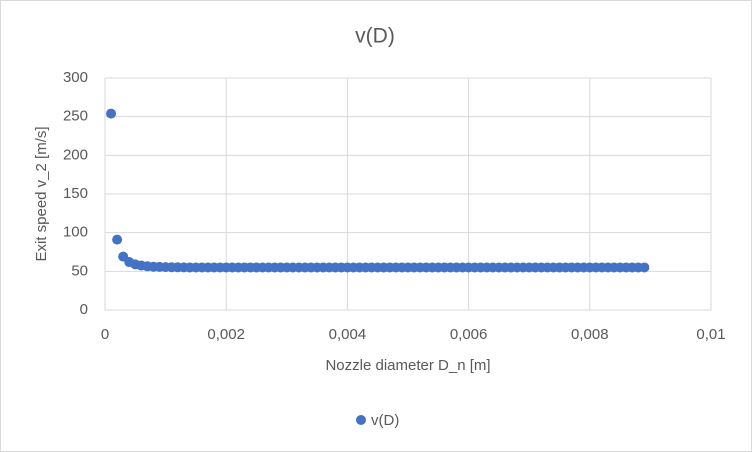 The image size is (752, 452). What do you see at coordinates (84, 309) in the screenshot?
I see `y-tick-label: 0` at bounding box center [84, 309].